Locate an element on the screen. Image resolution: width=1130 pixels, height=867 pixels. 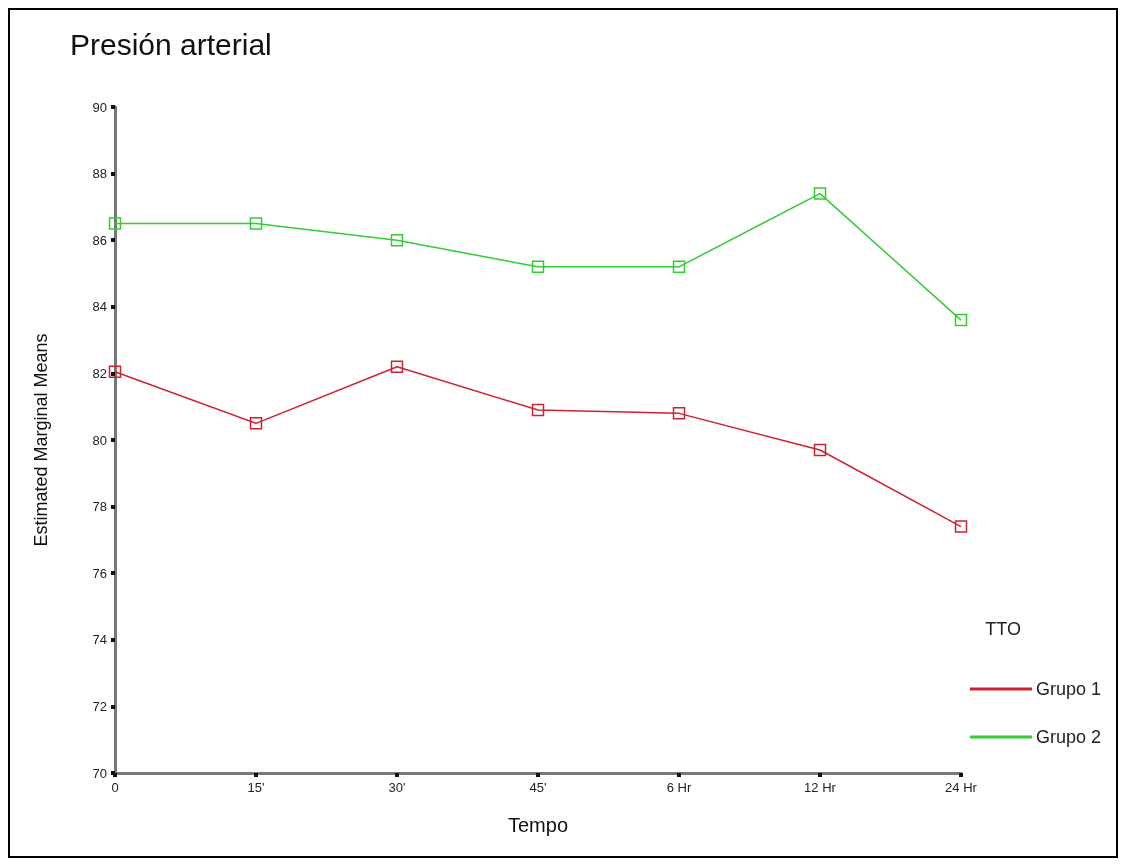
x-tick-label: 6 Hr is located at coordinates (679, 787).